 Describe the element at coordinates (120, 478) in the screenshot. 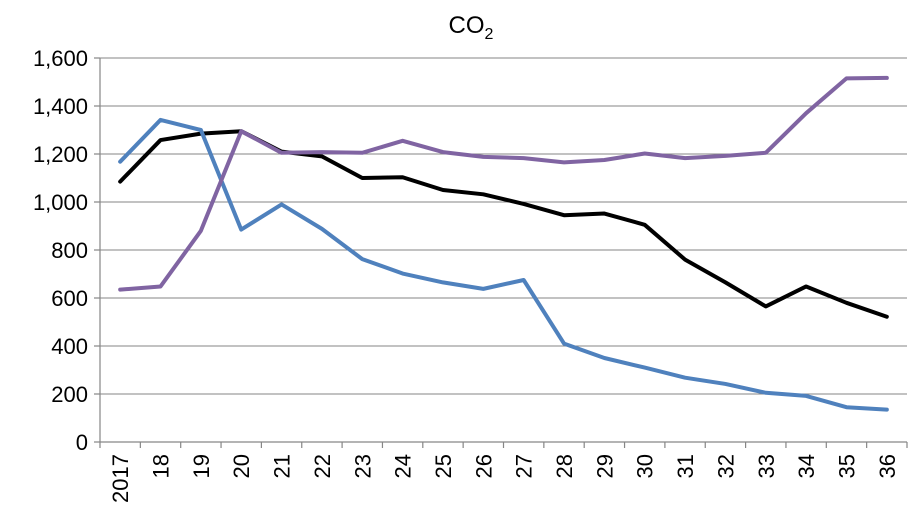

I see `x-tick-label-0: 2017` at that location.